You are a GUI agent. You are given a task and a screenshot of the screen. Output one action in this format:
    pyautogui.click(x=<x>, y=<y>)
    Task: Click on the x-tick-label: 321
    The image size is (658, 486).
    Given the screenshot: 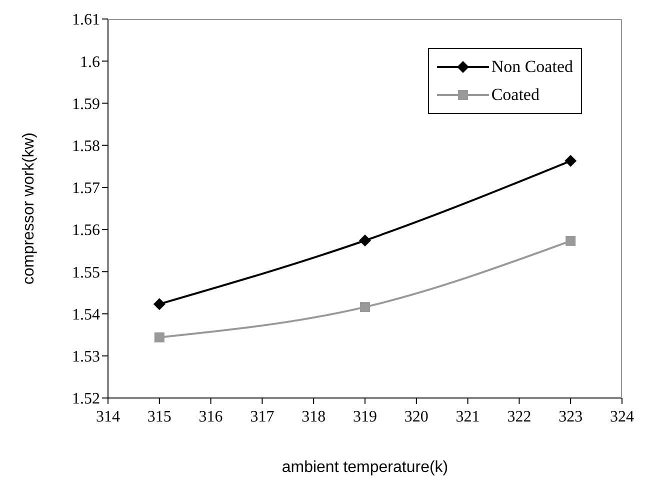 What is the action you would take?
    pyautogui.click(x=468, y=417)
    